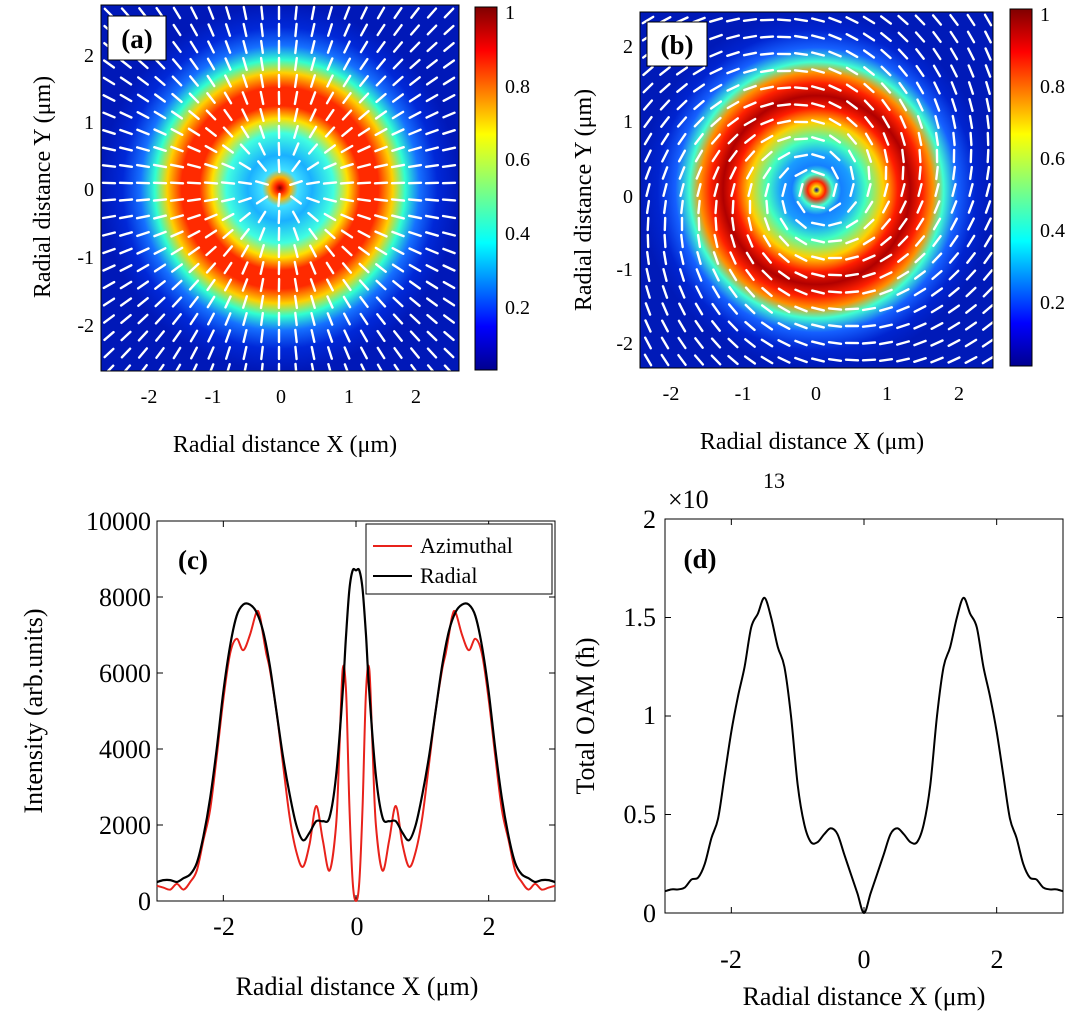  What do you see at coordinates (731, 959) in the screenshot?
I see `x-tick-d: -2` at bounding box center [731, 959].